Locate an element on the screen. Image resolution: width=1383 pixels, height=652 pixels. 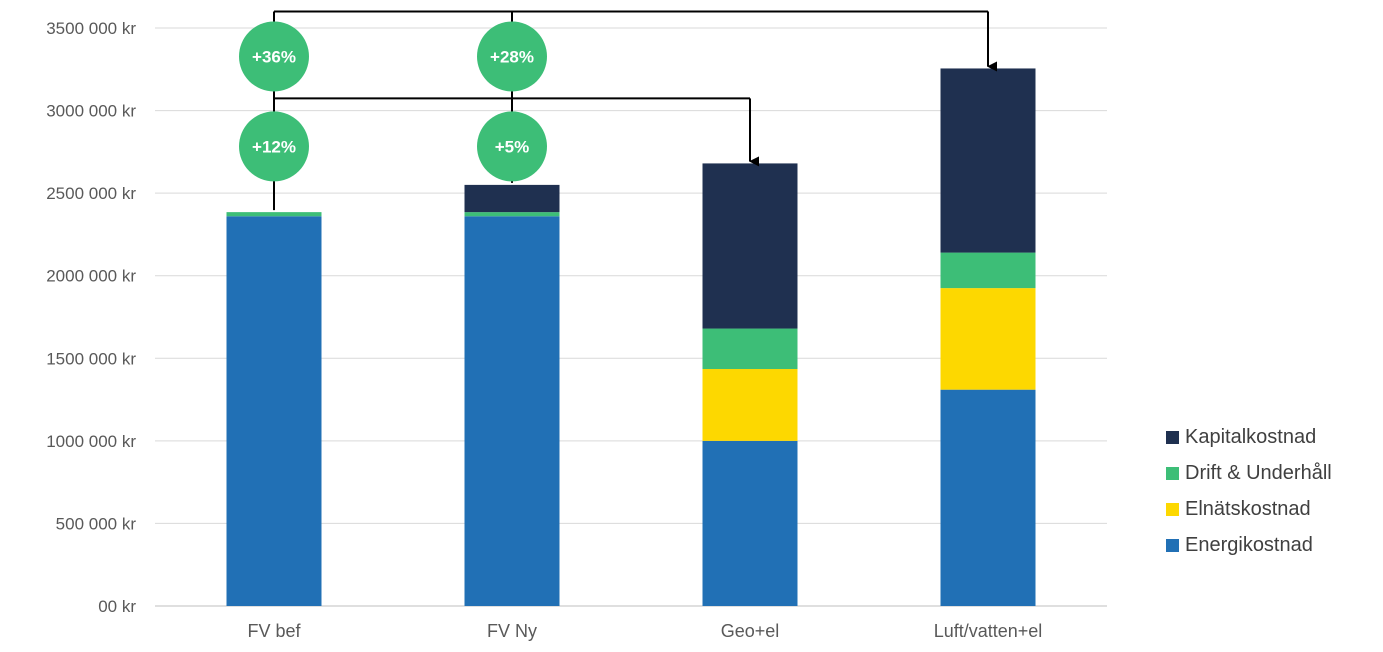
percent-badge-label: +36% is located at coordinates (274, 56).